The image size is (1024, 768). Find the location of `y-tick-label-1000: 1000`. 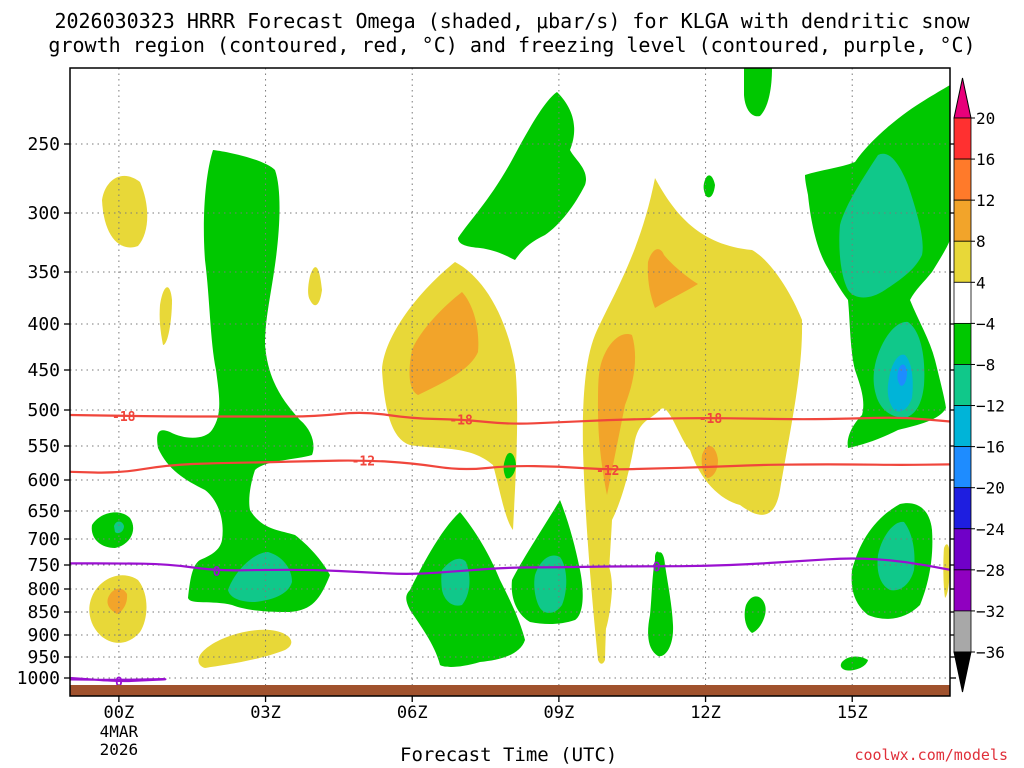

y-tick-label-1000: 1000 is located at coordinates (38, 678).